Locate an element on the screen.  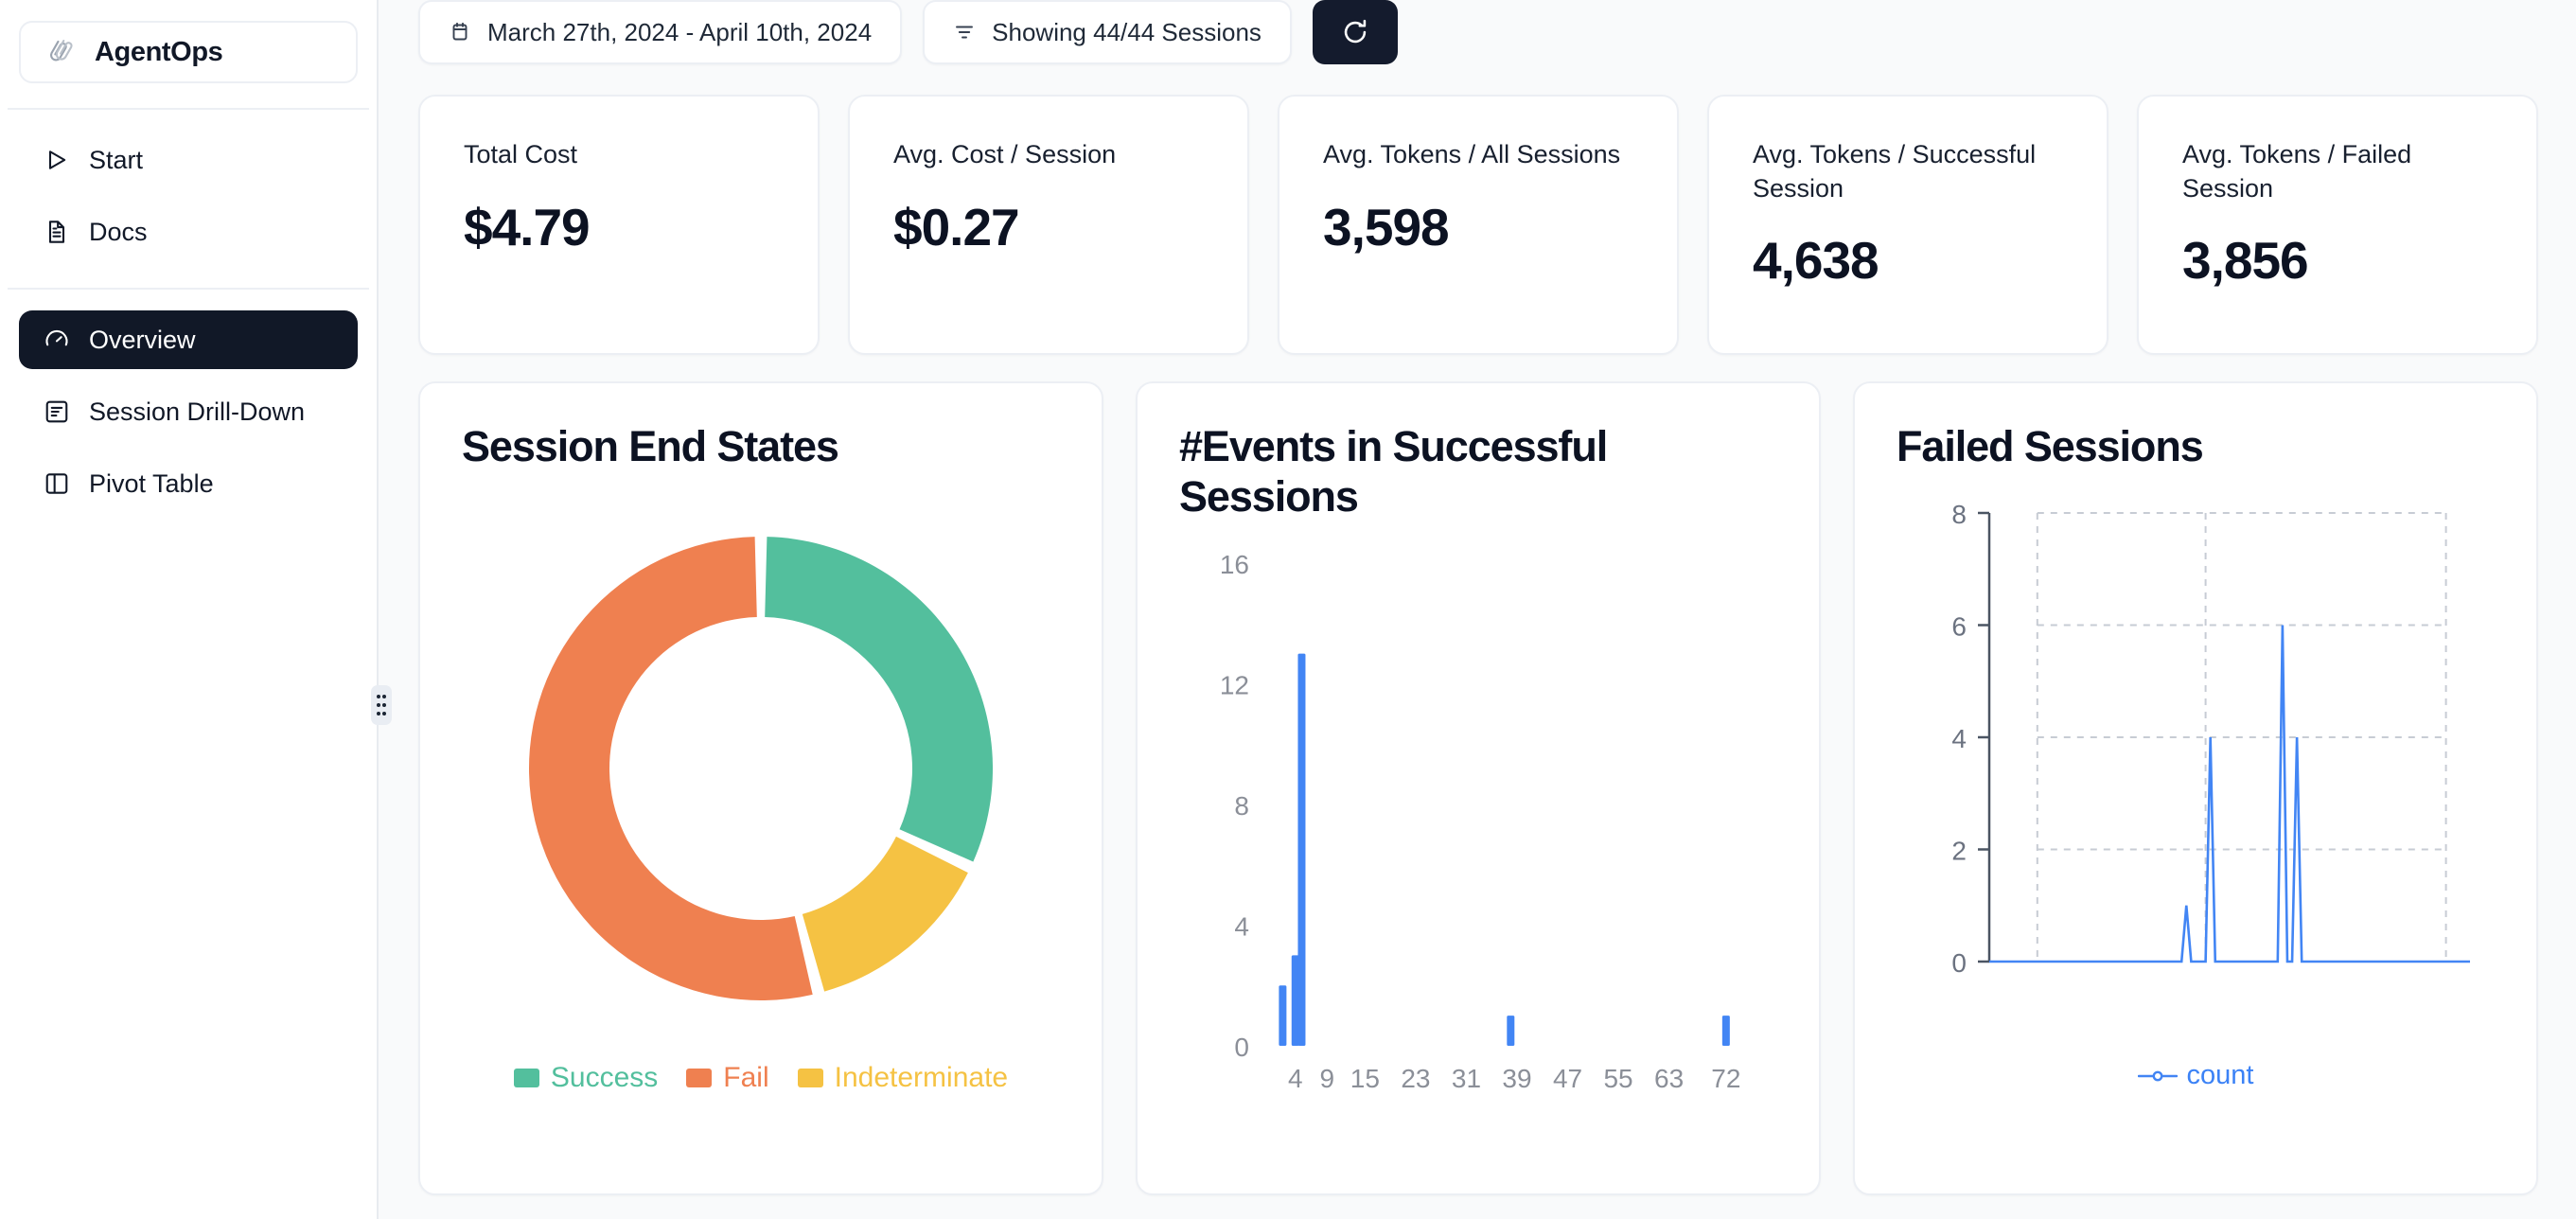
legend-label-count: count is located at coordinates (2220, 1075).